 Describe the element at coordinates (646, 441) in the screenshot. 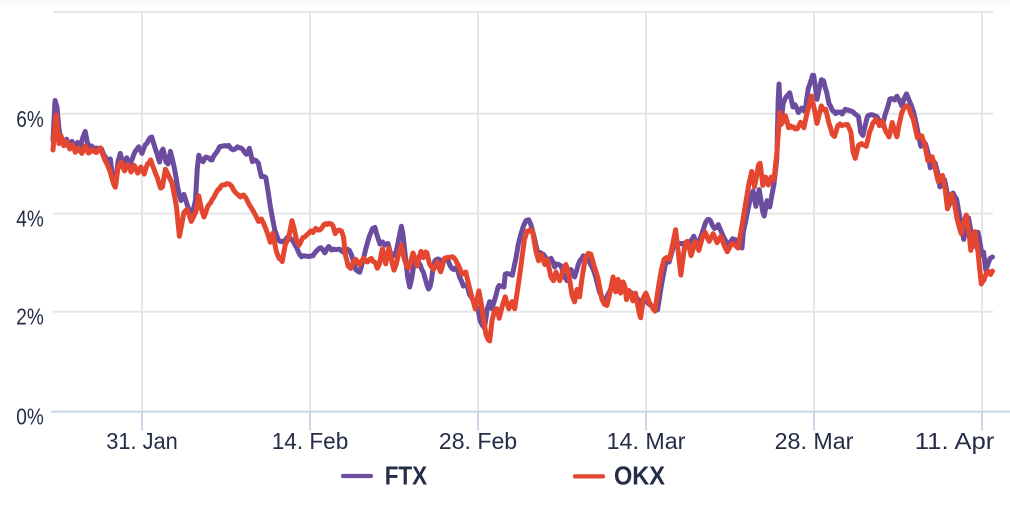

I see `svg-text: 14. Mar` at that location.